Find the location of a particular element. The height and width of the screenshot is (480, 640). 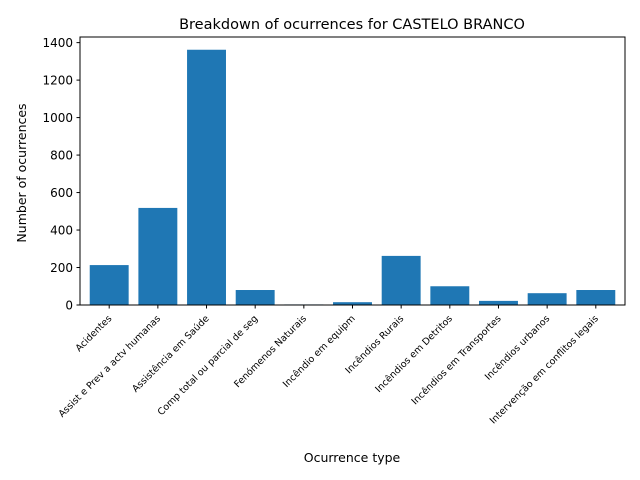

x-tick-label: Incêndios em Transportes is located at coordinates (457, 360).